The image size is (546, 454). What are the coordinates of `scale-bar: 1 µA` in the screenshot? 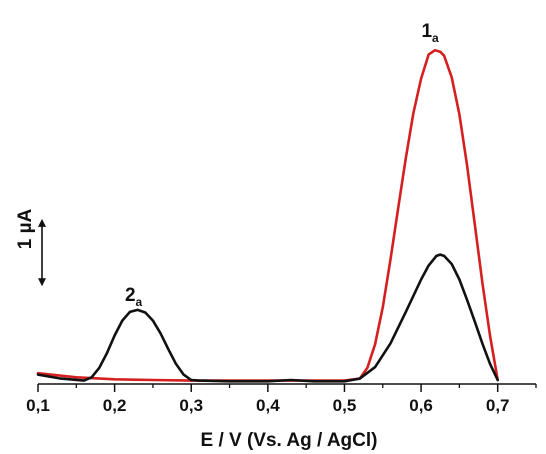 It's located at (30, 247).